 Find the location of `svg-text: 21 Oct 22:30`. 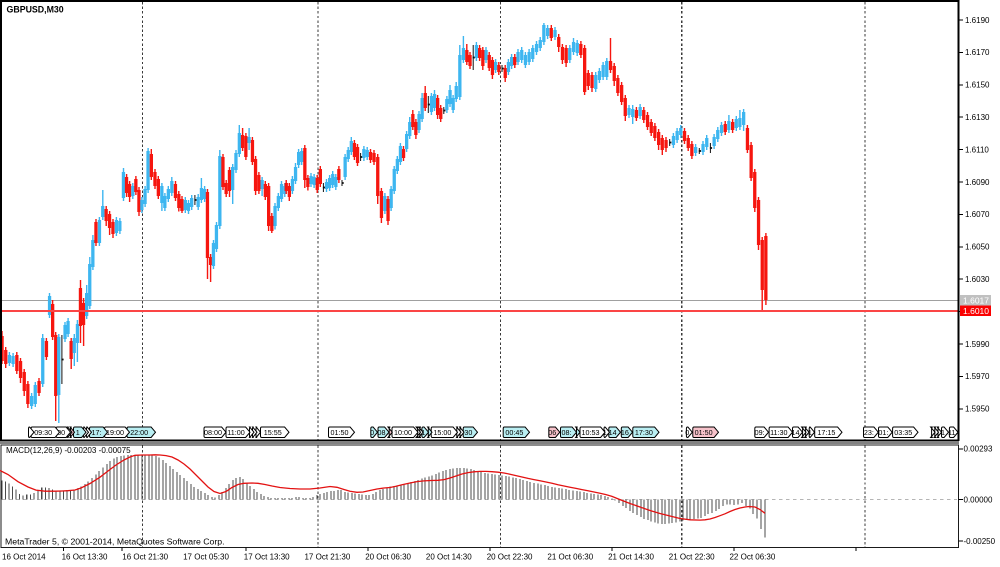

svg-text: 21 Oct 22:30 is located at coordinates (692, 557).